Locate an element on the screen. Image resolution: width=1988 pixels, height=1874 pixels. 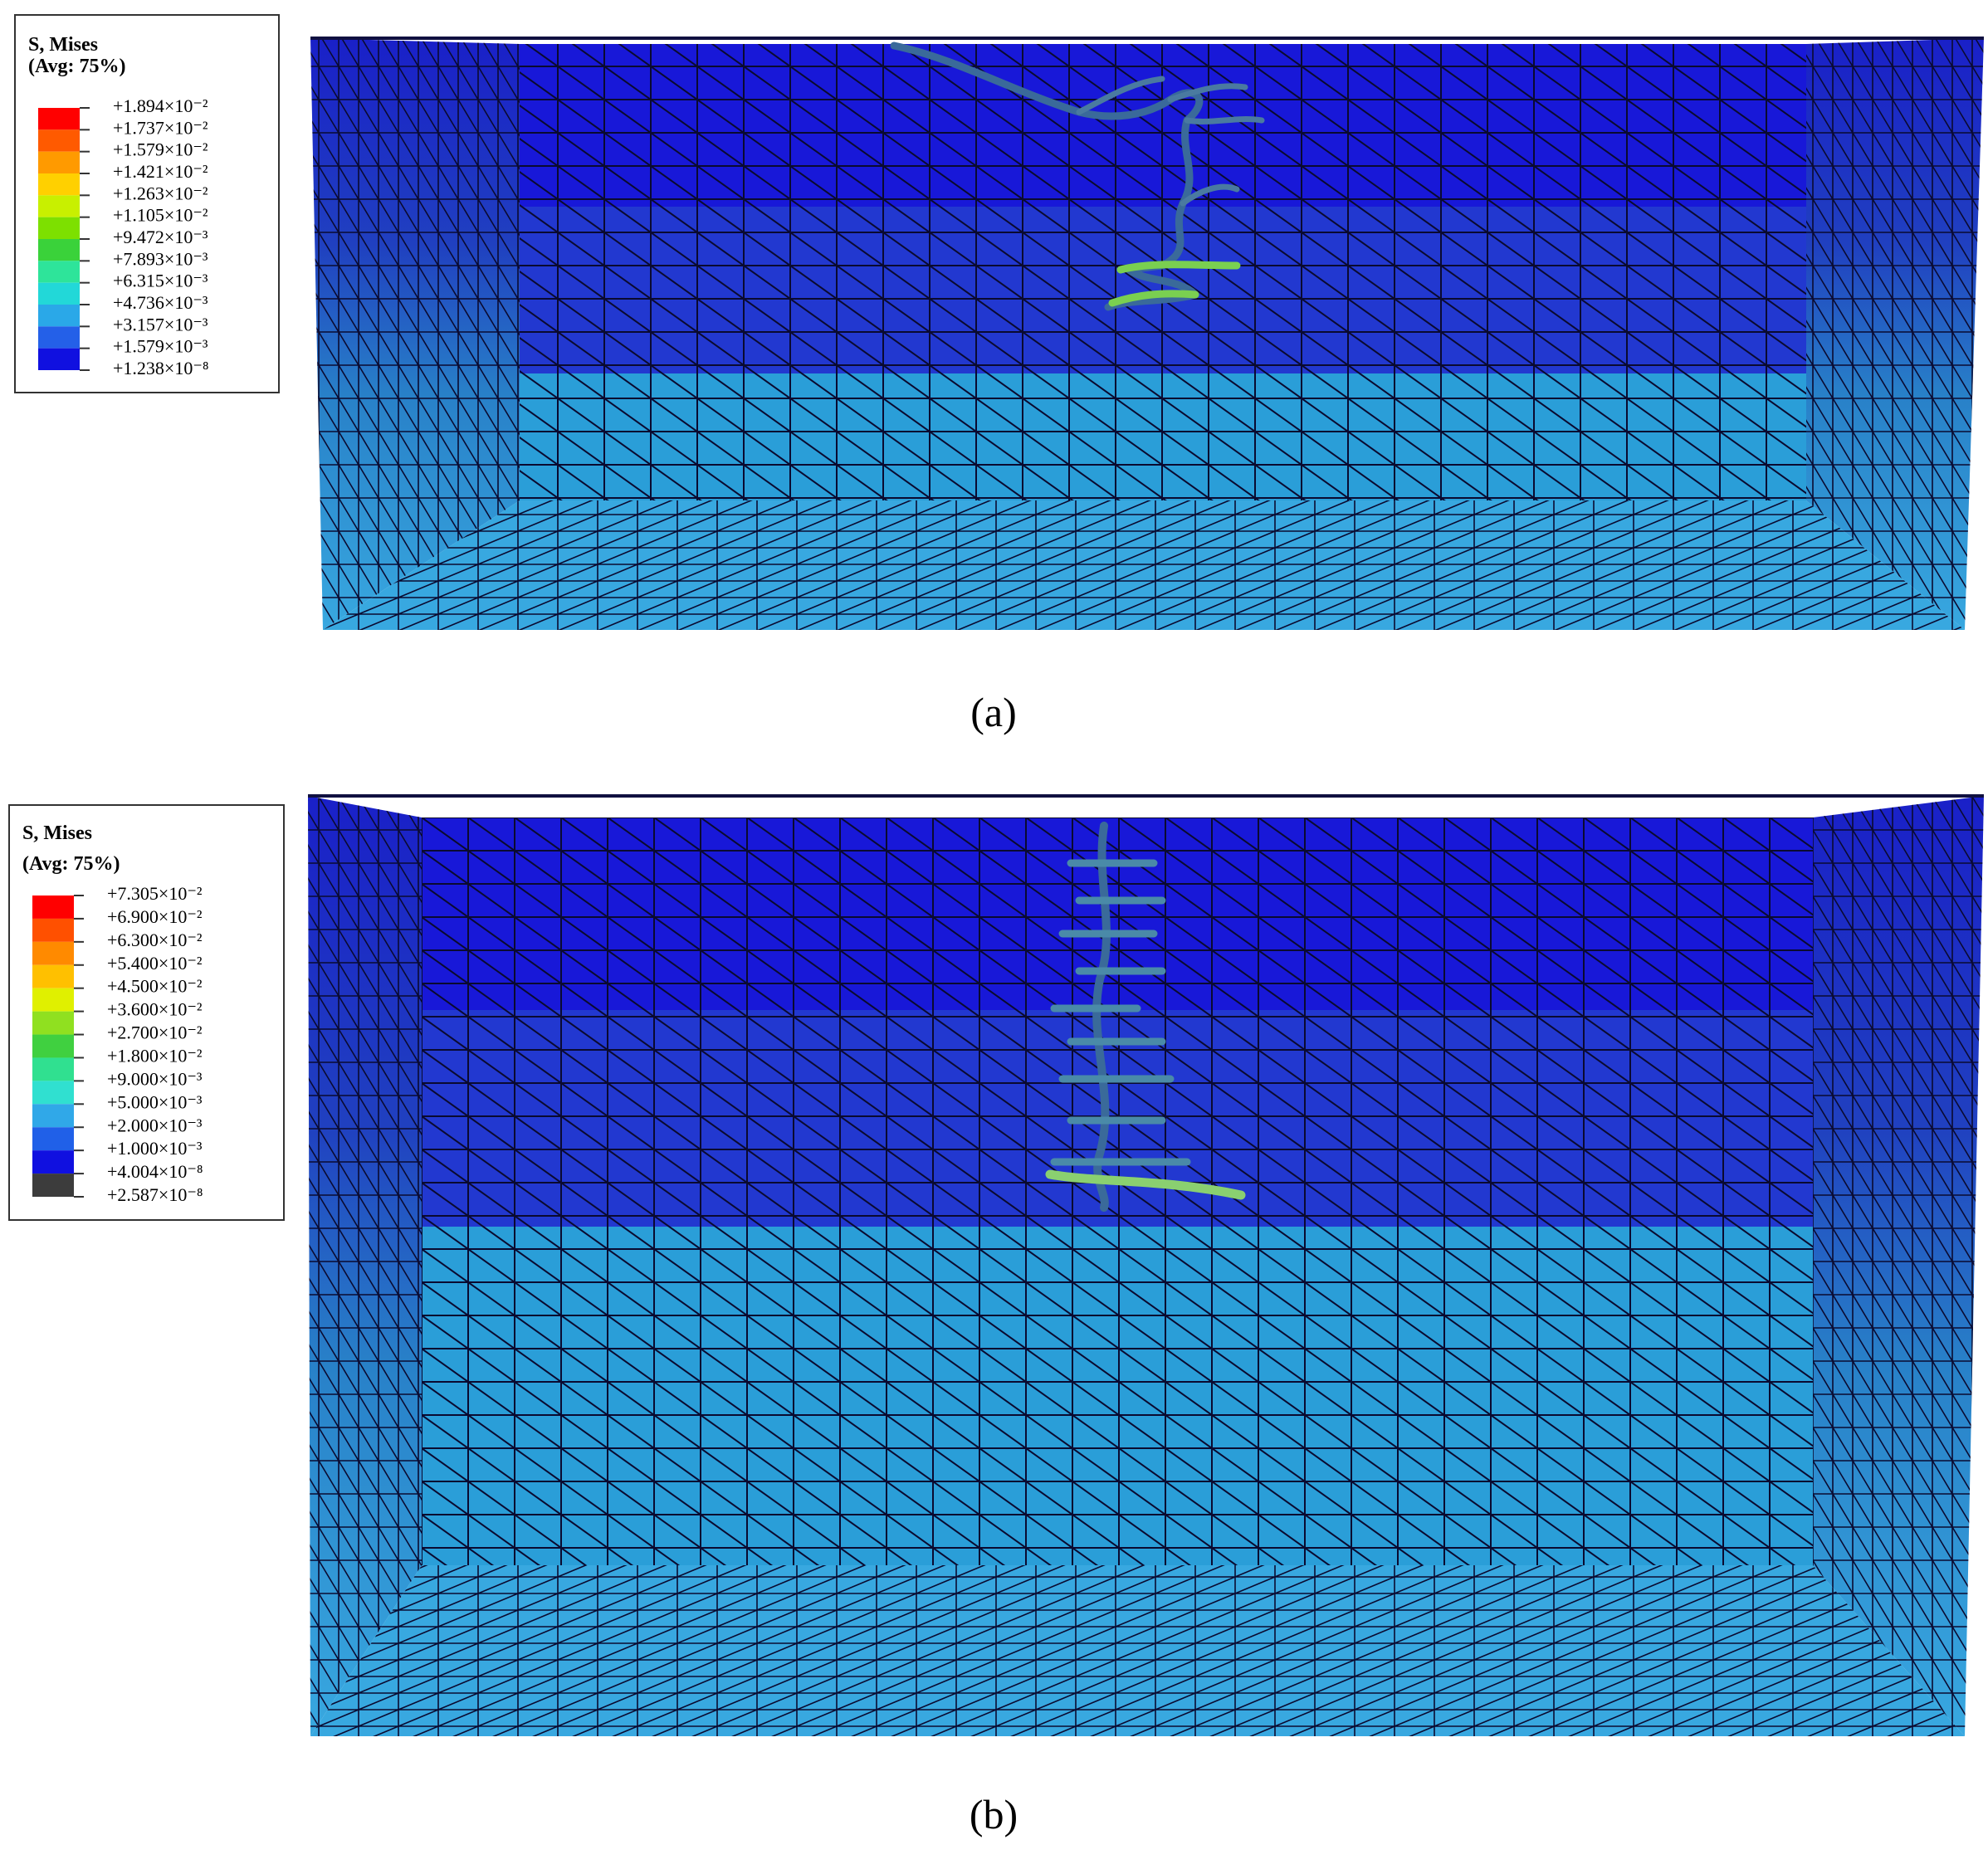
legend-label: +1.105×10⁻² is located at coordinates (160, 215).